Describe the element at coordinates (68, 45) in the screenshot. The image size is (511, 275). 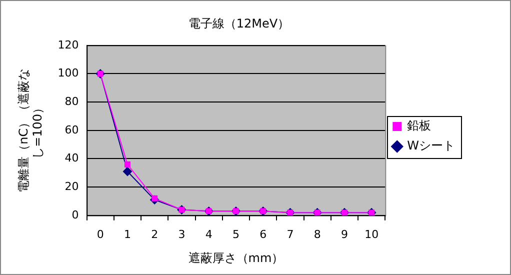
I see `y-tick-label: 120` at that location.